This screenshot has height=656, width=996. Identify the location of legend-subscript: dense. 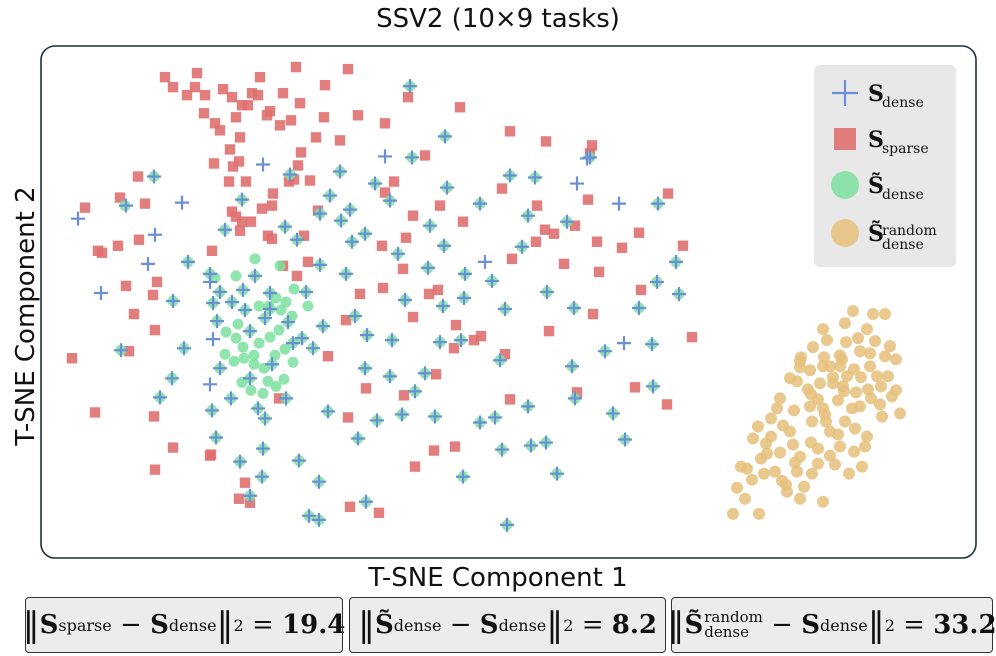
(903, 245).